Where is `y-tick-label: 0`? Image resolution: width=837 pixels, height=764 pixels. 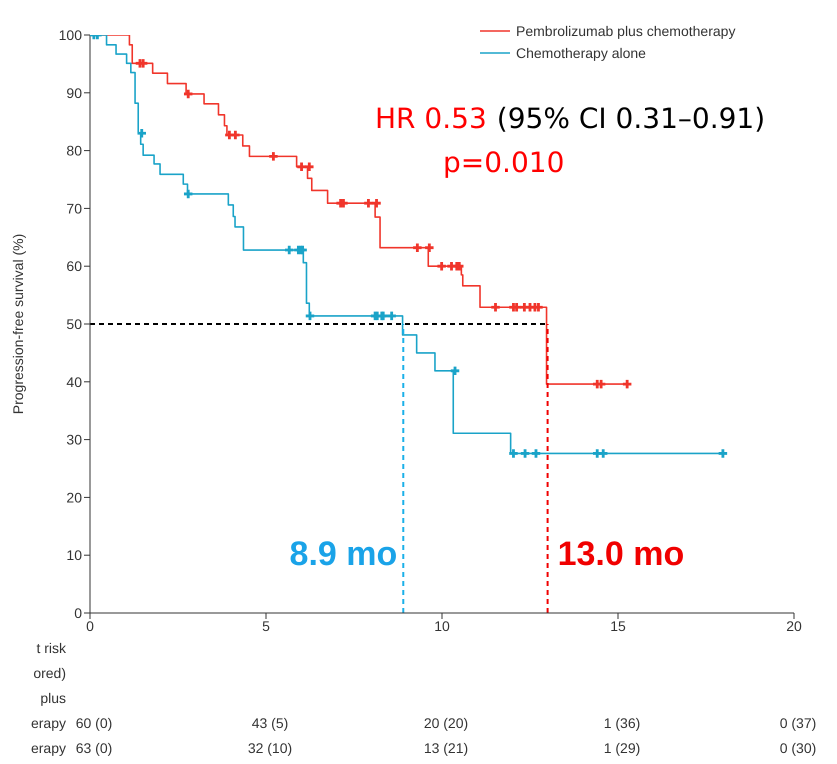
y-tick-label: 0 is located at coordinates (78, 612).